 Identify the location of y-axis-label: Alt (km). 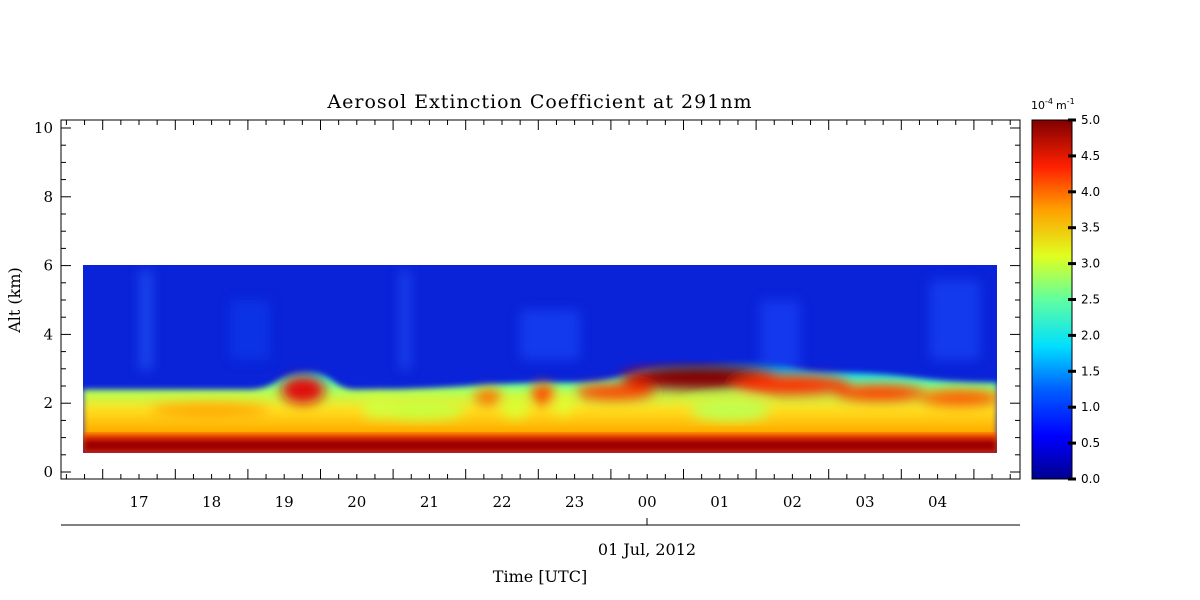
(14, 300).